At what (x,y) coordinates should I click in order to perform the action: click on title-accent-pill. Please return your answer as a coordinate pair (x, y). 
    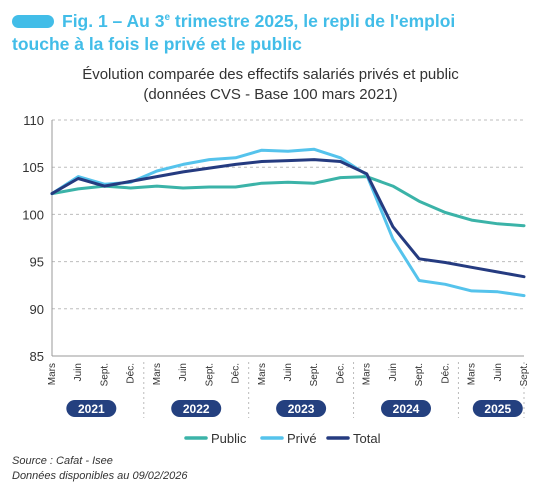
    Looking at the image, I should click on (33, 21).